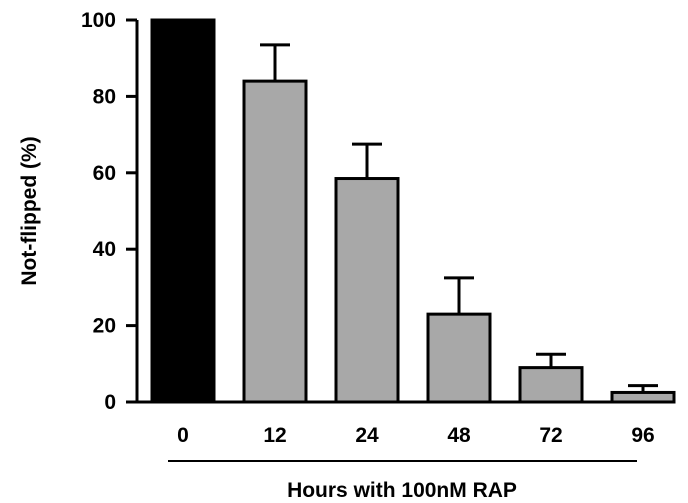  Describe the element at coordinates (110, 402) in the screenshot. I see `y-tick-label-0: 0` at that location.